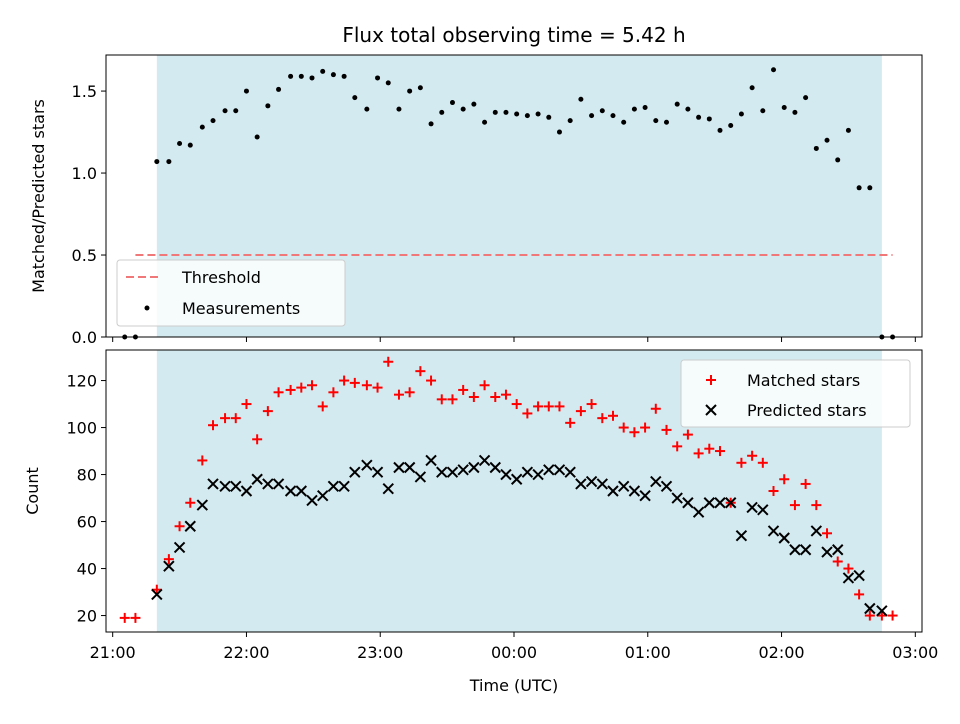 The height and width of the screenshot is (724, 960). I want to click on x-tick-label: 23:00, so click(380, 652).